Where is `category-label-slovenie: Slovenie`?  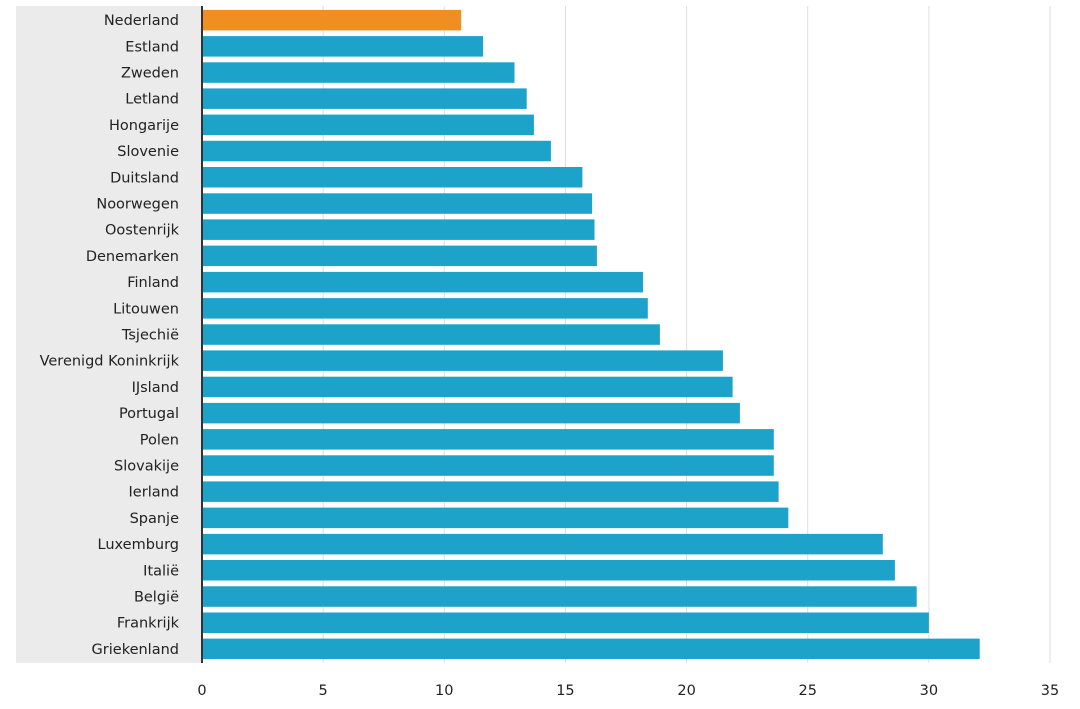
category-label-slovenie: Slovenie is located at coordinates (148, 152).